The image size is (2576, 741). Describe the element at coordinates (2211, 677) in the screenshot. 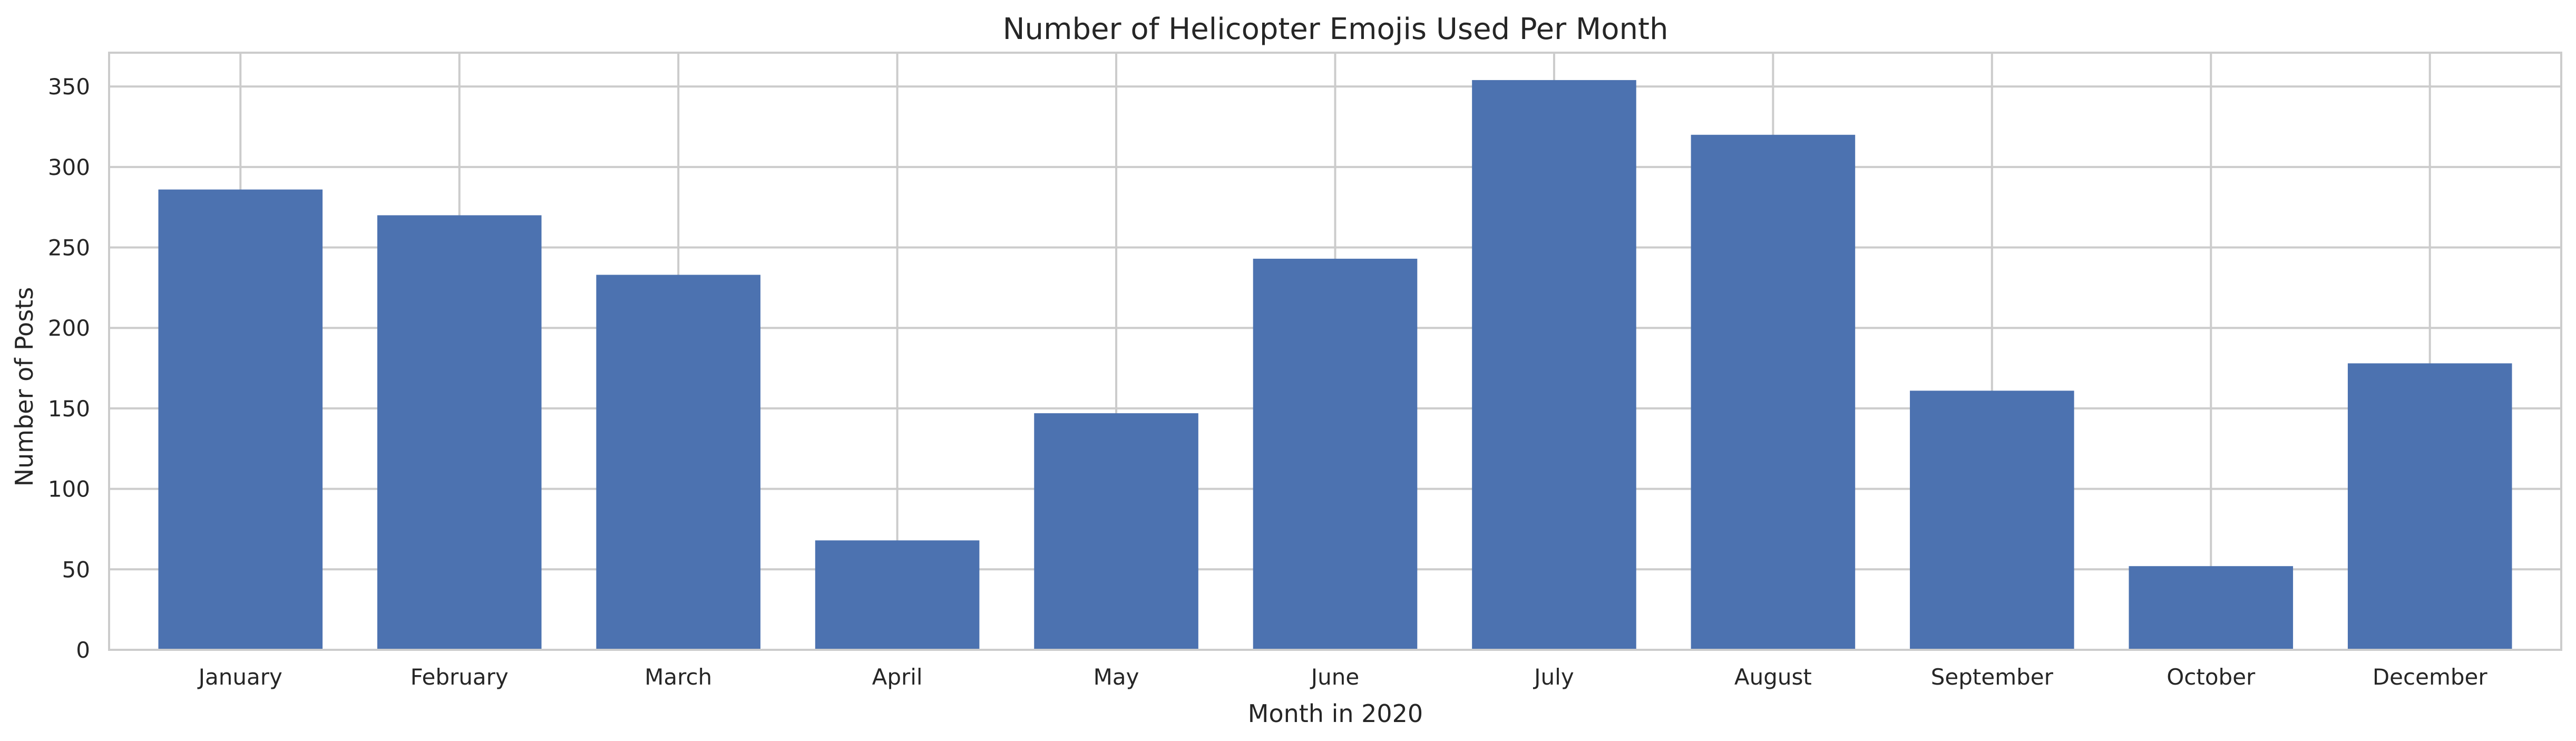

I see `x-tick-label-october: October` at that location.